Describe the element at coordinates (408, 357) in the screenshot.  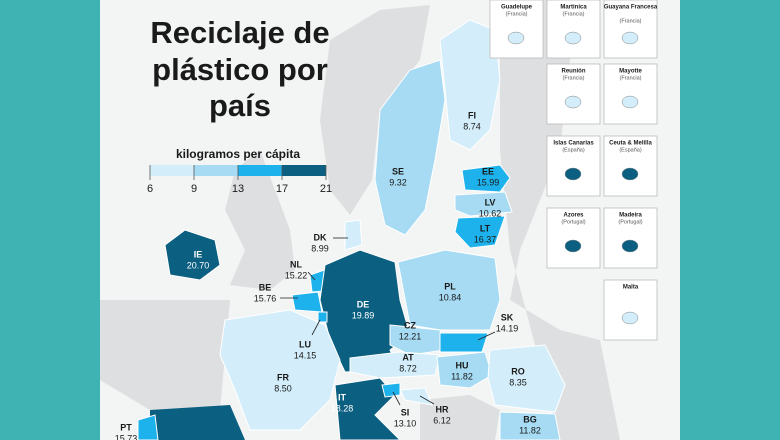
I see `country-code: AT` at that location.